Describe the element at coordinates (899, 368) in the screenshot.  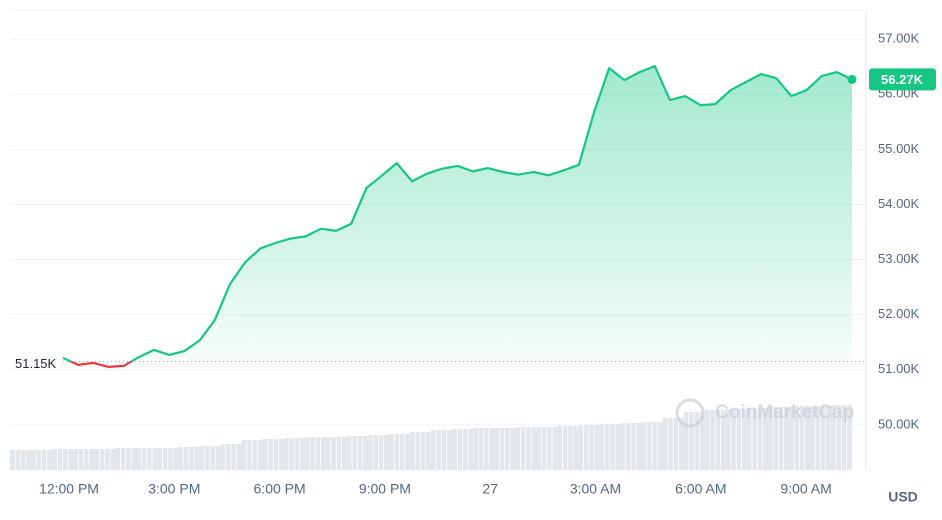
I see `y-tick-label: 51.00K` at that location.